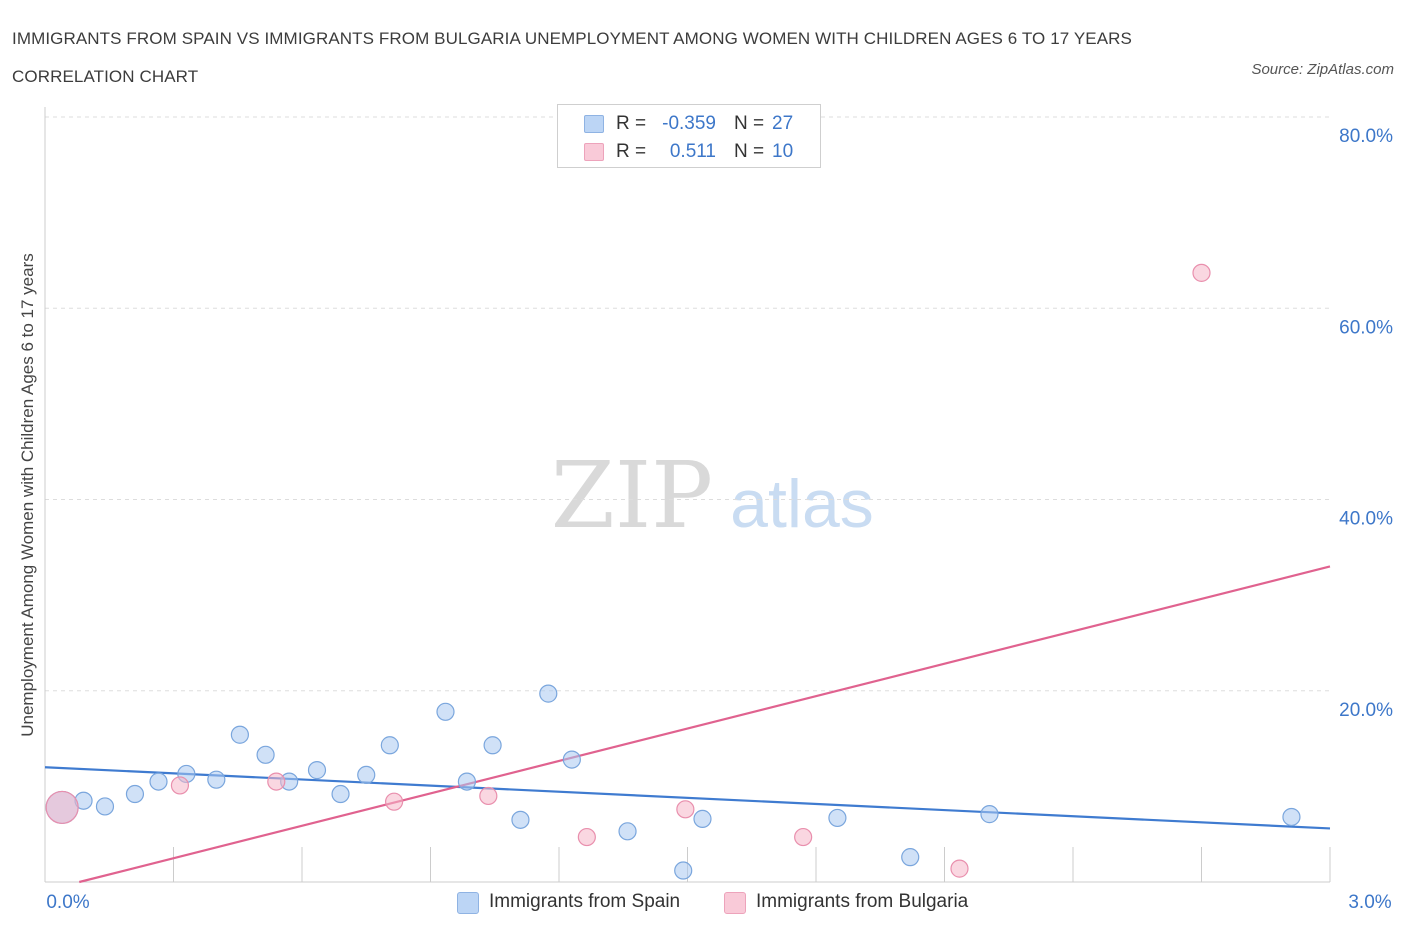  I want to click on watermark-zip: ZIP, so click(632, 495).